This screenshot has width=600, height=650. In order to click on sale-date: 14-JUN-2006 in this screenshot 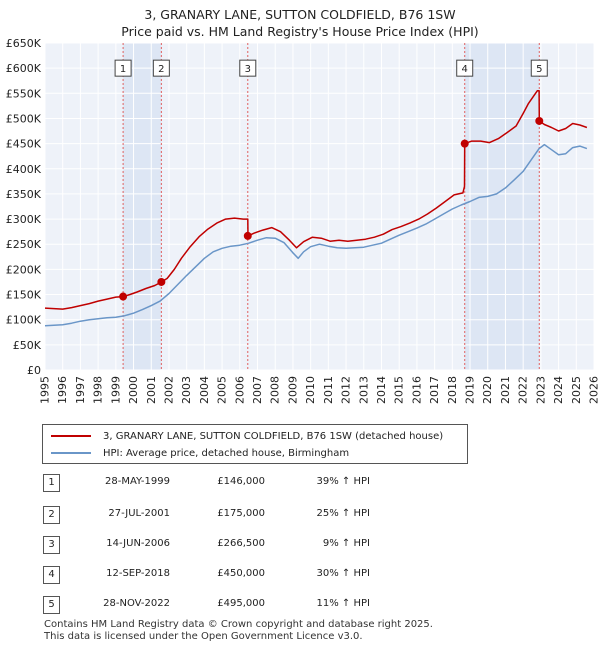, I will do `click(138, 543)`.